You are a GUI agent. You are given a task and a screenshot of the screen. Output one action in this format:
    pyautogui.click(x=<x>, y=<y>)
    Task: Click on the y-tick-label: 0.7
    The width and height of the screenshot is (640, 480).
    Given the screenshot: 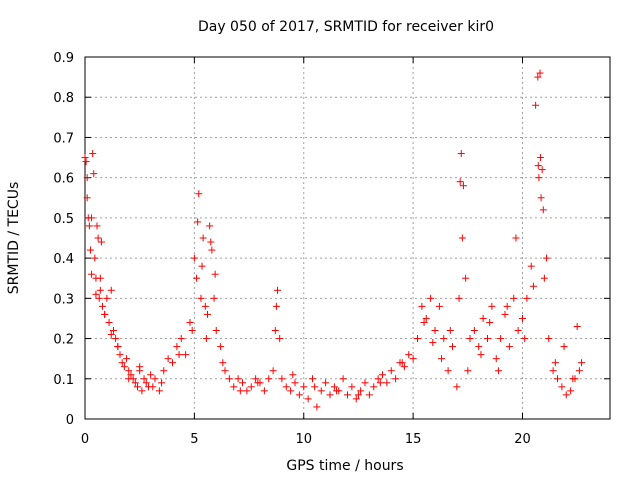 What is the action you would take?
    pyautogui.click(x=63, y=138)
    